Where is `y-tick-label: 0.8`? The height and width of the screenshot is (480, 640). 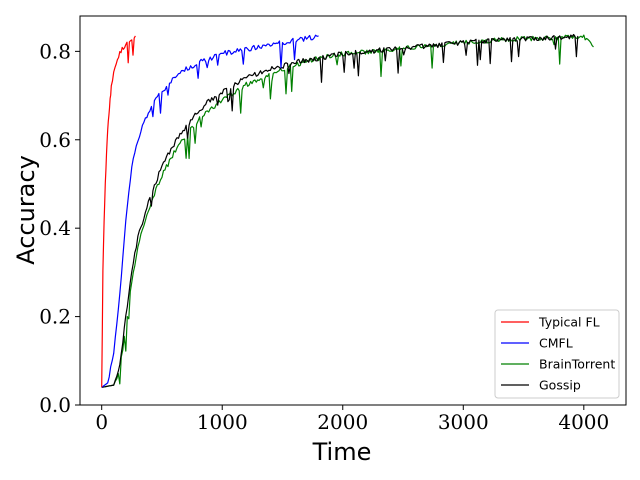
y-tick-label: 0.8 is located at coordinates (55, 51).